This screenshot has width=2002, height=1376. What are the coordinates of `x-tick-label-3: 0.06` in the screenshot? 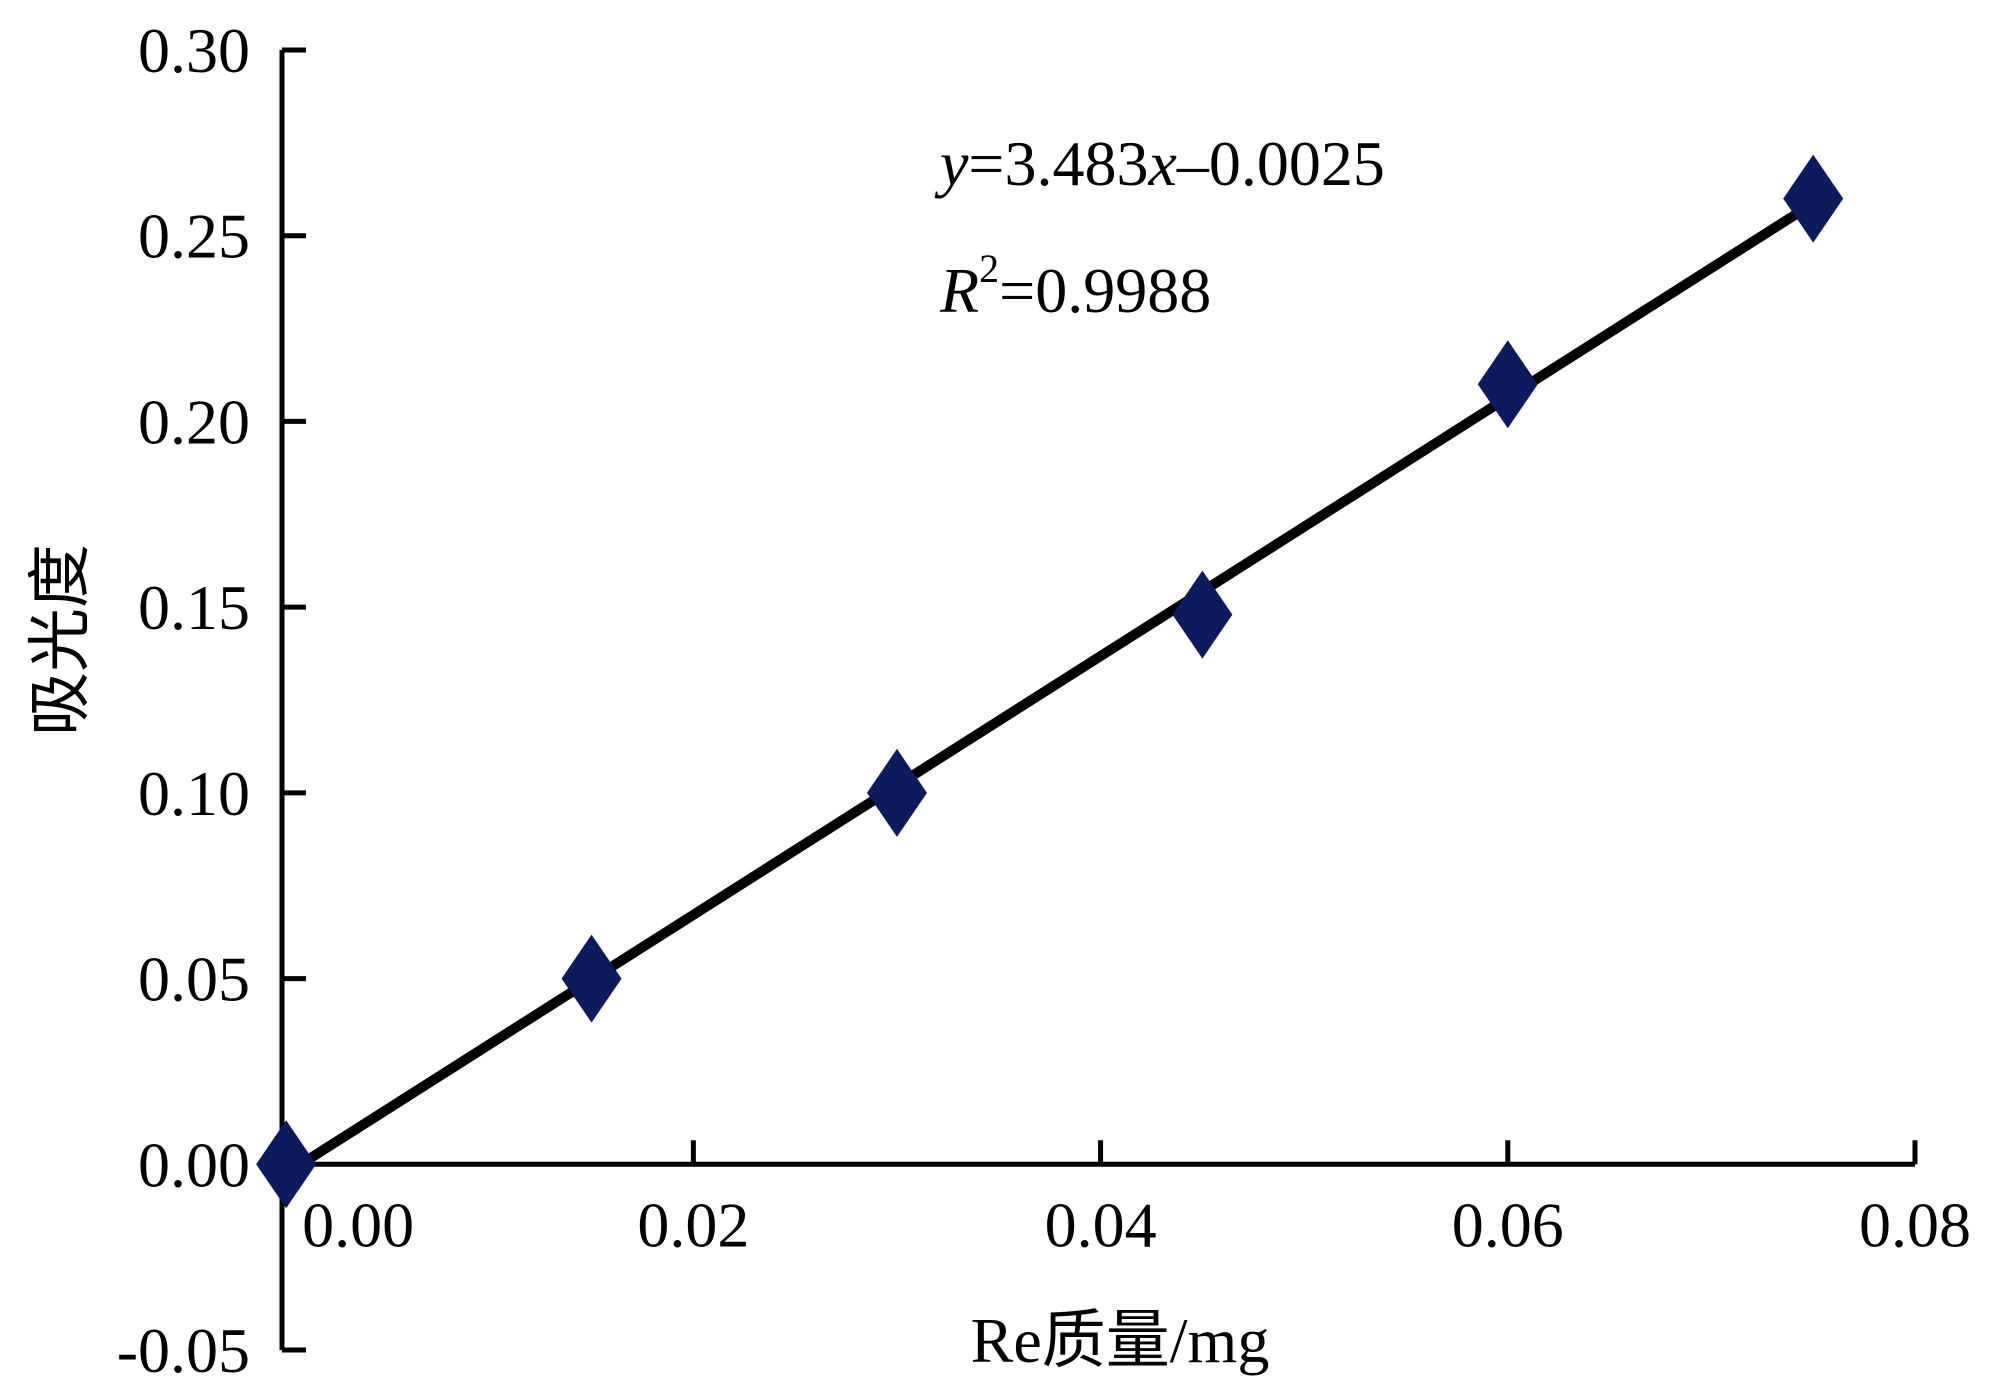 It's located at (1508, 1224).